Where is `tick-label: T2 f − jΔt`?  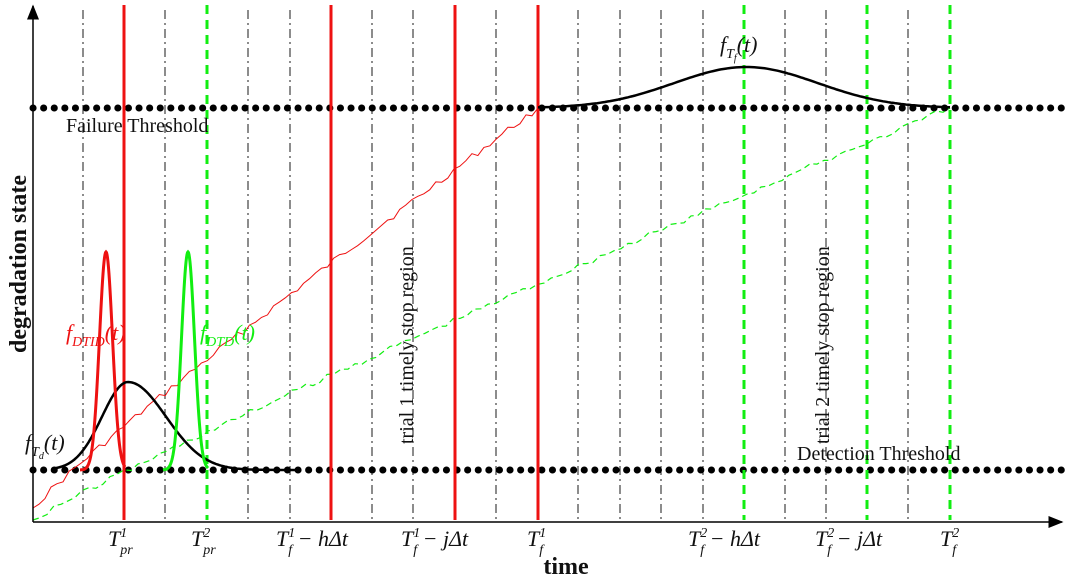
tick-label: T2 f − jΔt is located at coordinates (849, 542).